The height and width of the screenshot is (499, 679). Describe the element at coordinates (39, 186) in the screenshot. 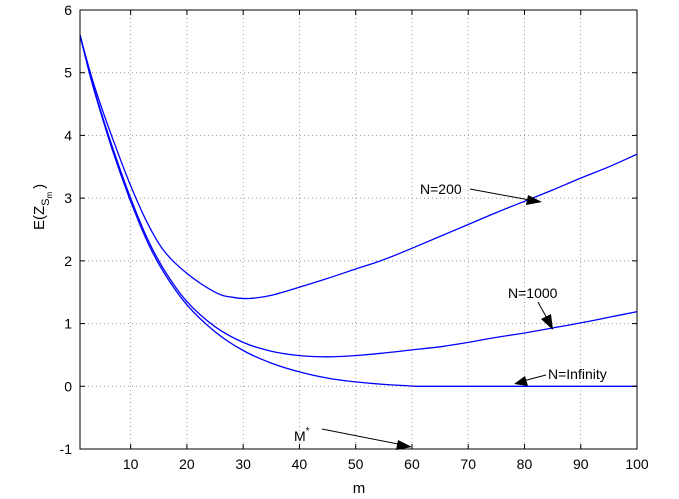

I see `y-axis-label-close: )` at that location.